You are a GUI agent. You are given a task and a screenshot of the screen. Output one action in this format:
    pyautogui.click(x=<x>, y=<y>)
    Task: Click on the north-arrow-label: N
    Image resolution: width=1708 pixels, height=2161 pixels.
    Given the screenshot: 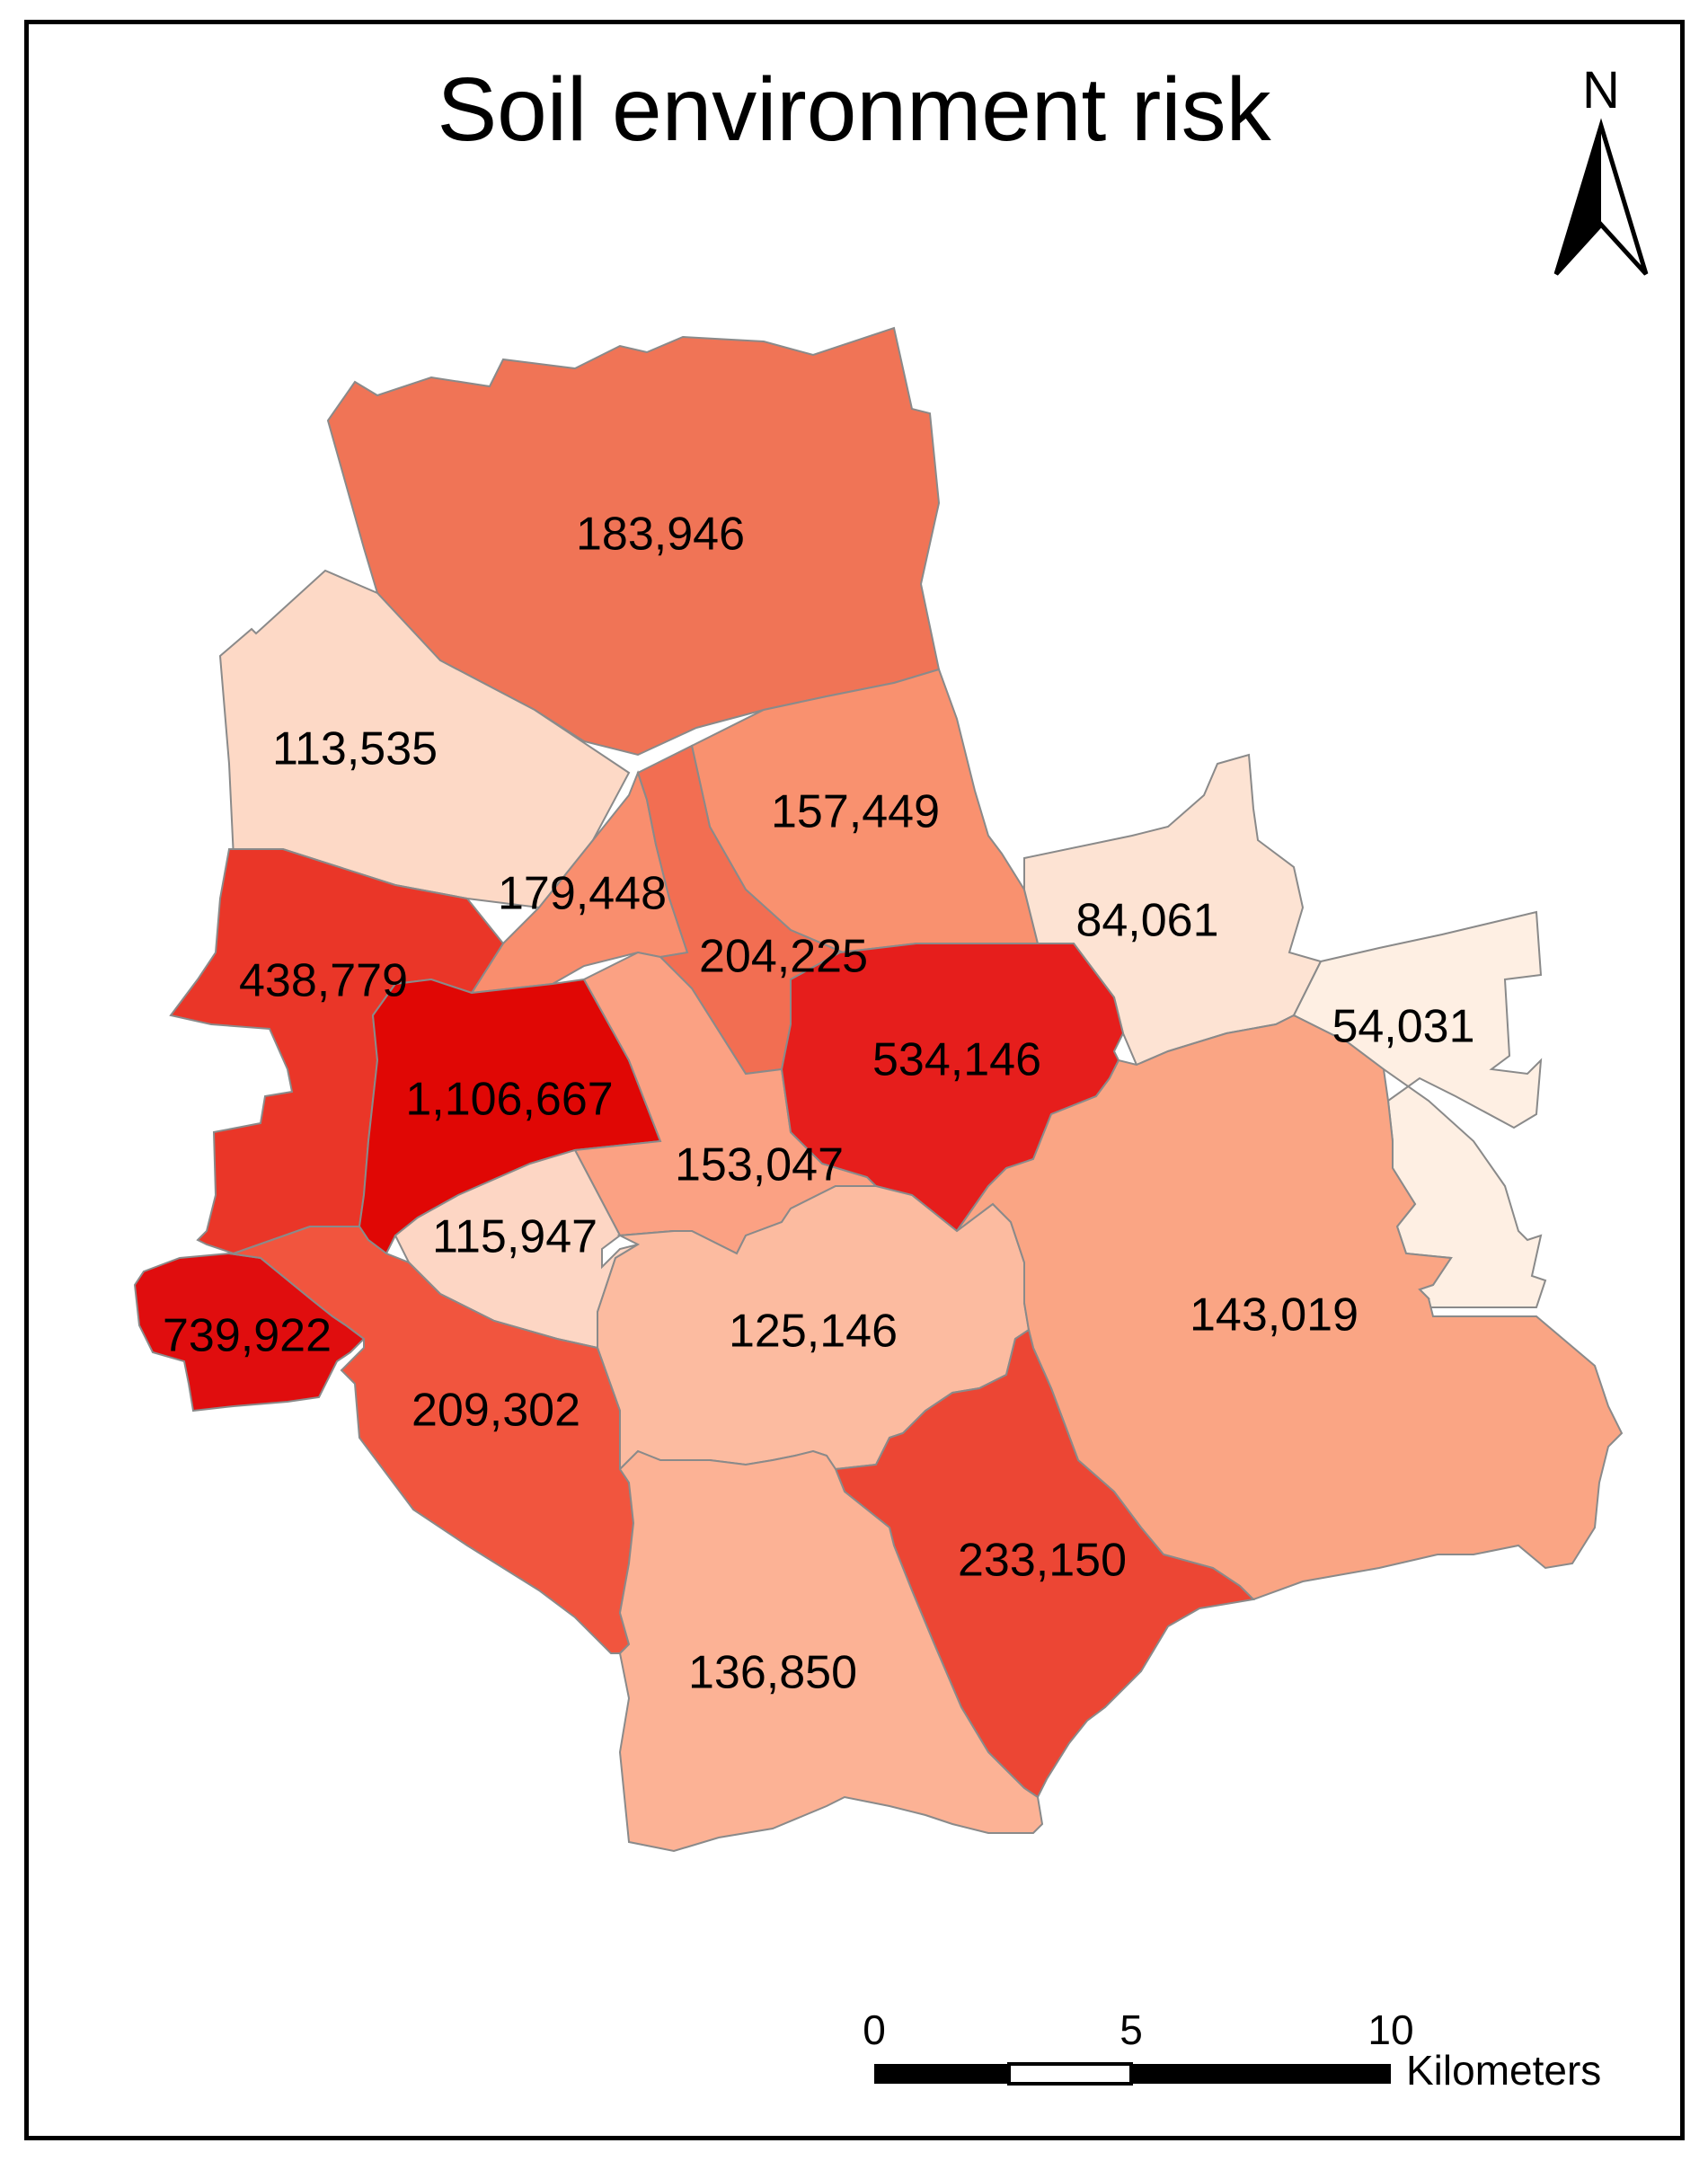 What is the action you would take?
    pyautogui.click(x=1601, y=90)
    